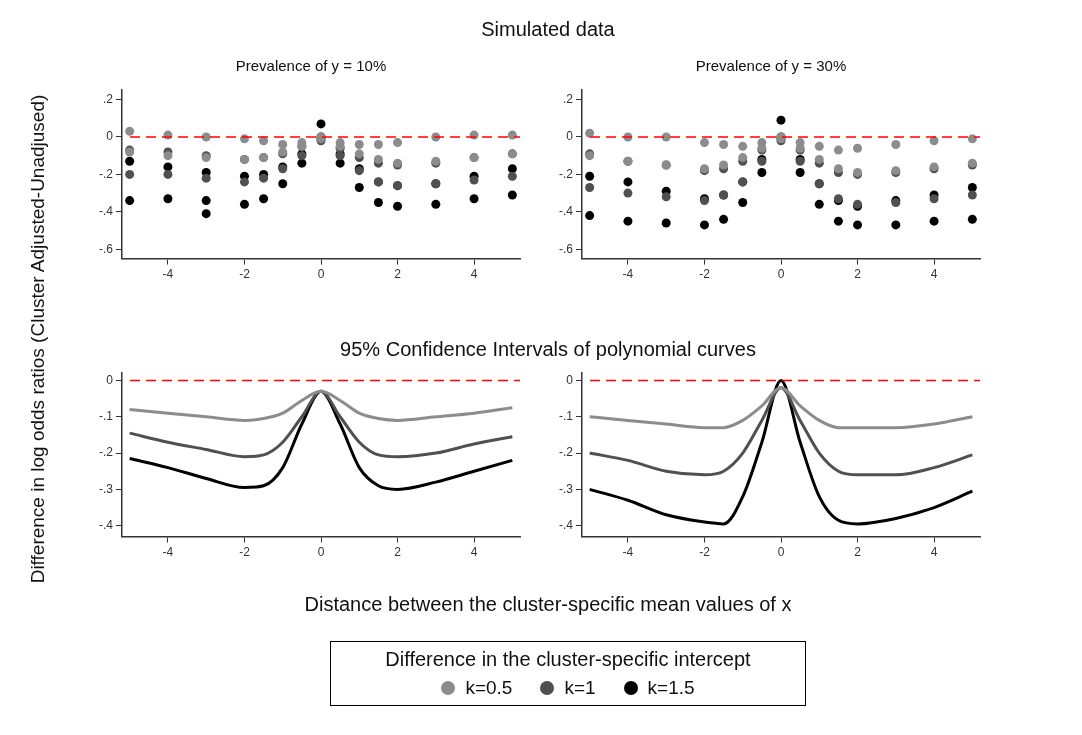  What do you see at coordinates (489, 688) in the screenshot?
I see `legend-label: k=0.5` at bounding box center [489, 688].